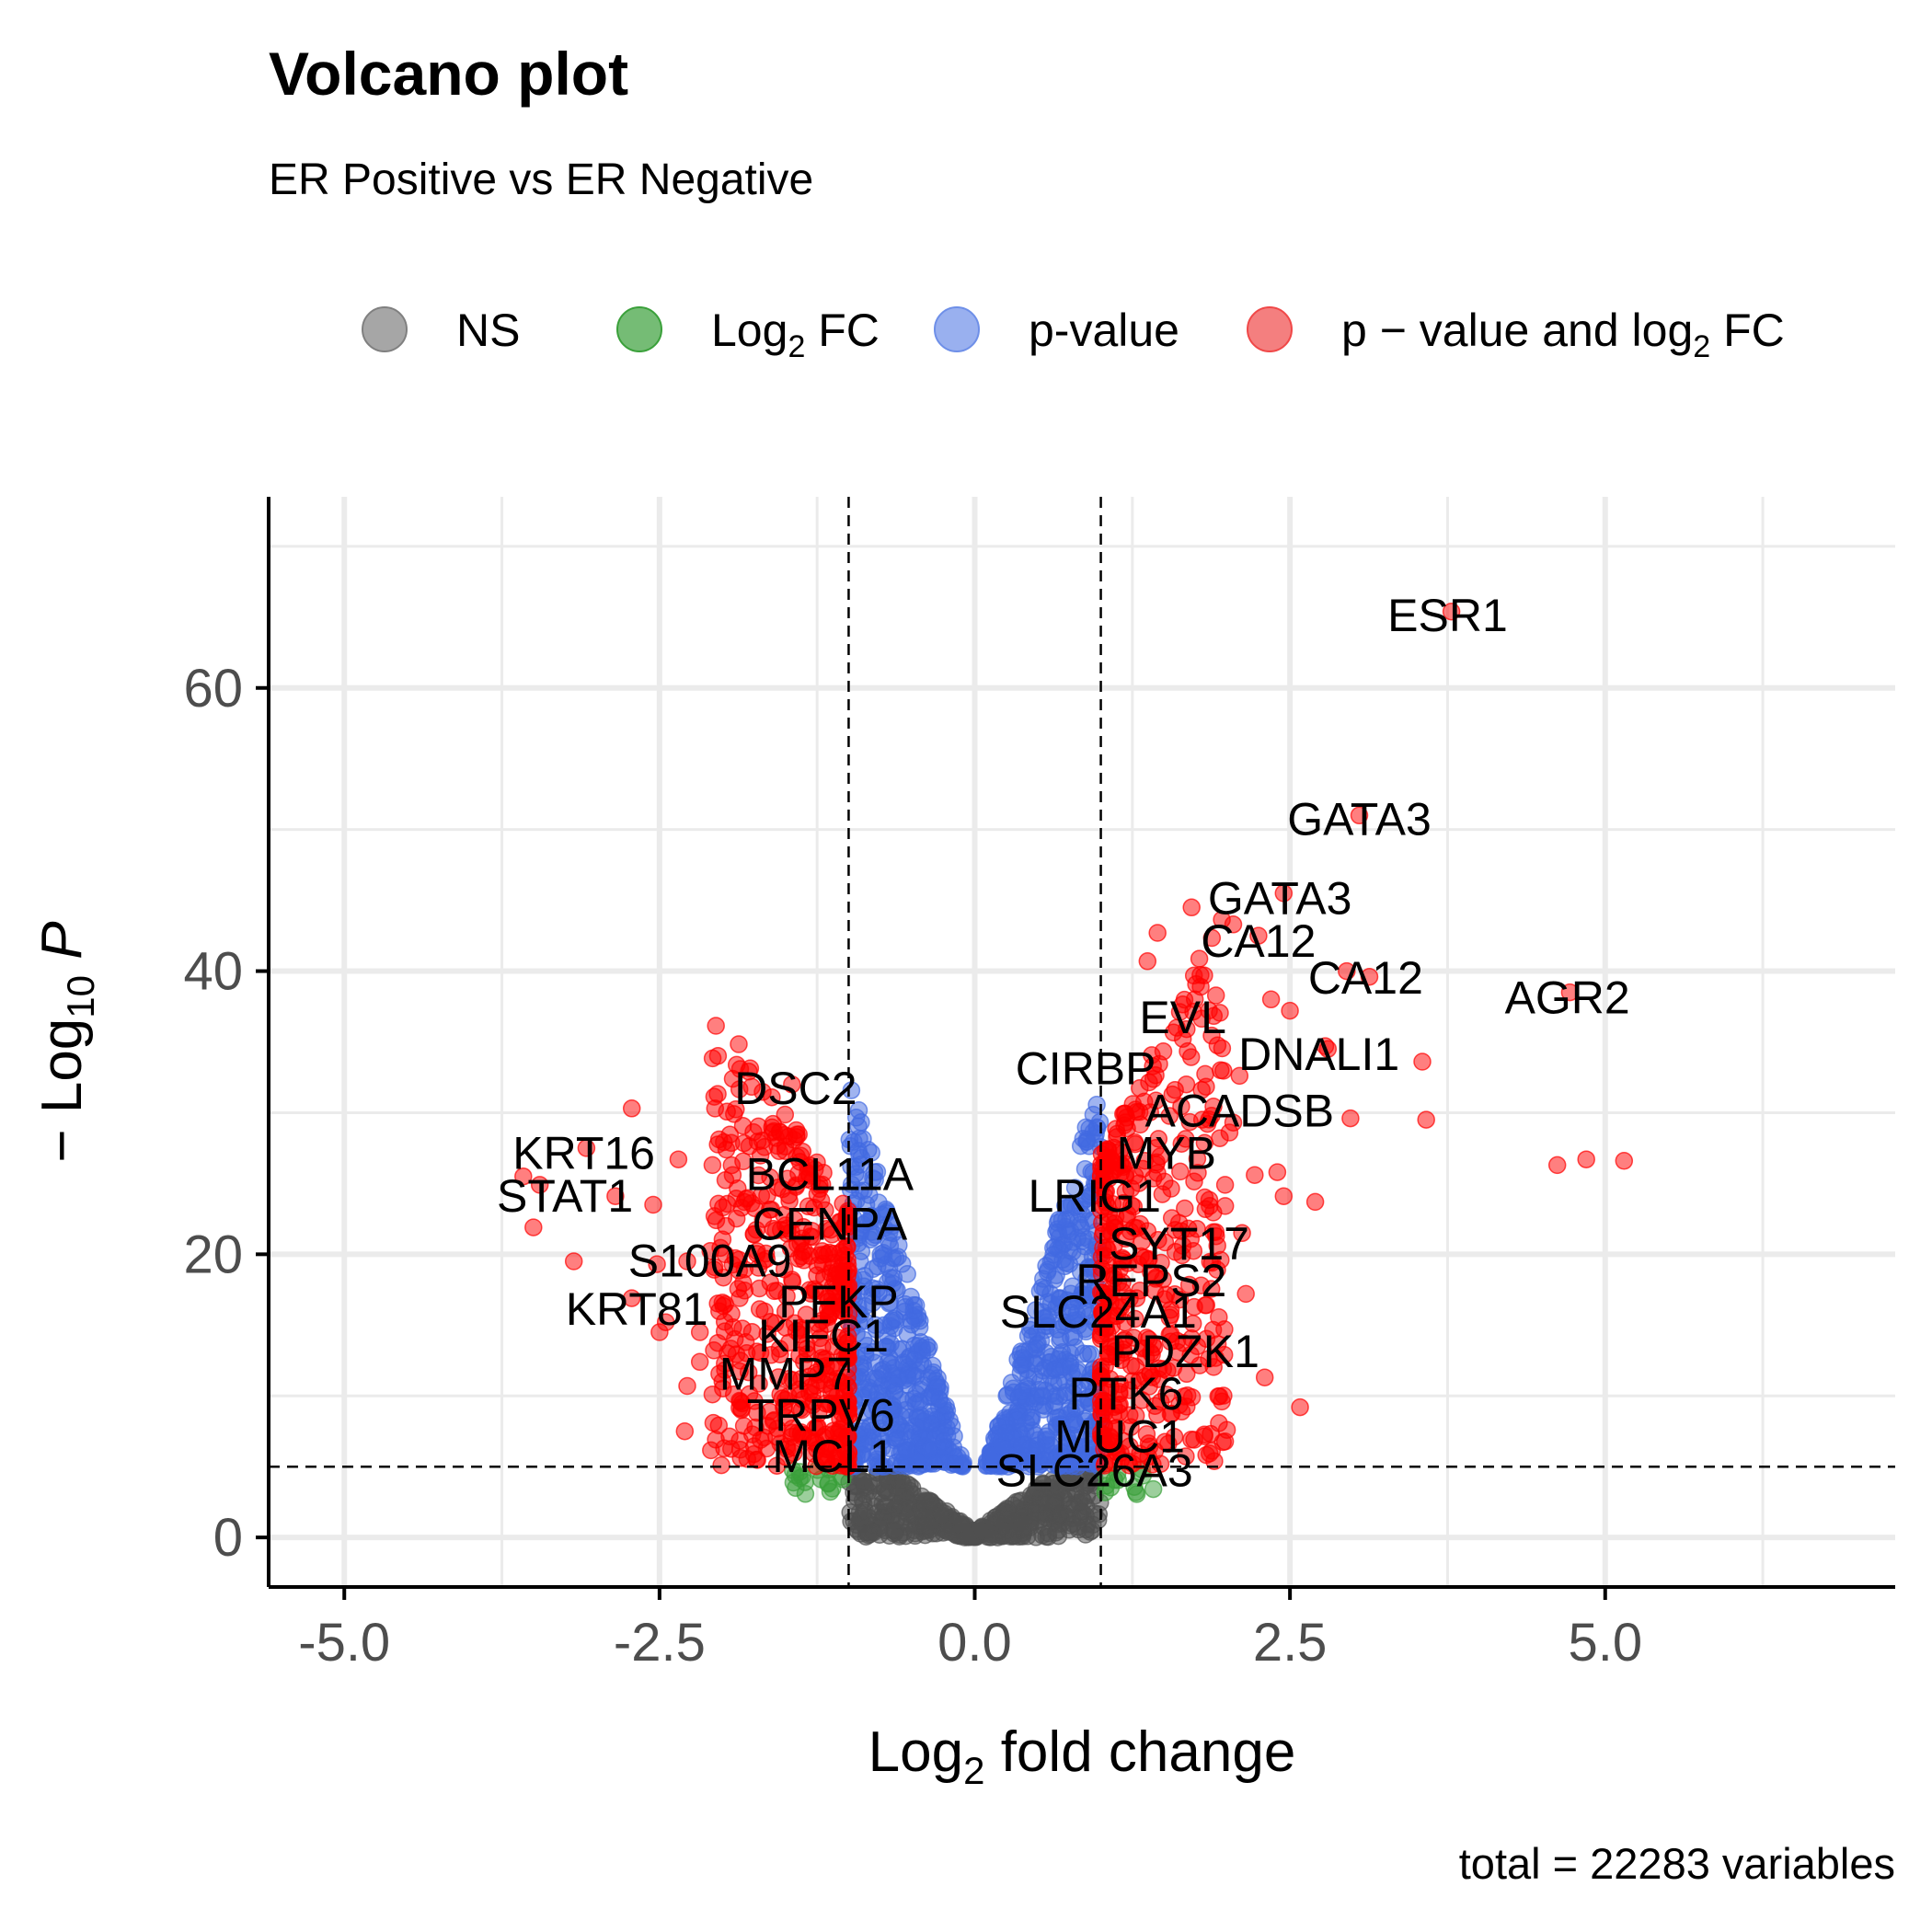  Describe the element at coordinates (488, 330) in the screenshot. I see `legend-label-ns: NS` at that location.